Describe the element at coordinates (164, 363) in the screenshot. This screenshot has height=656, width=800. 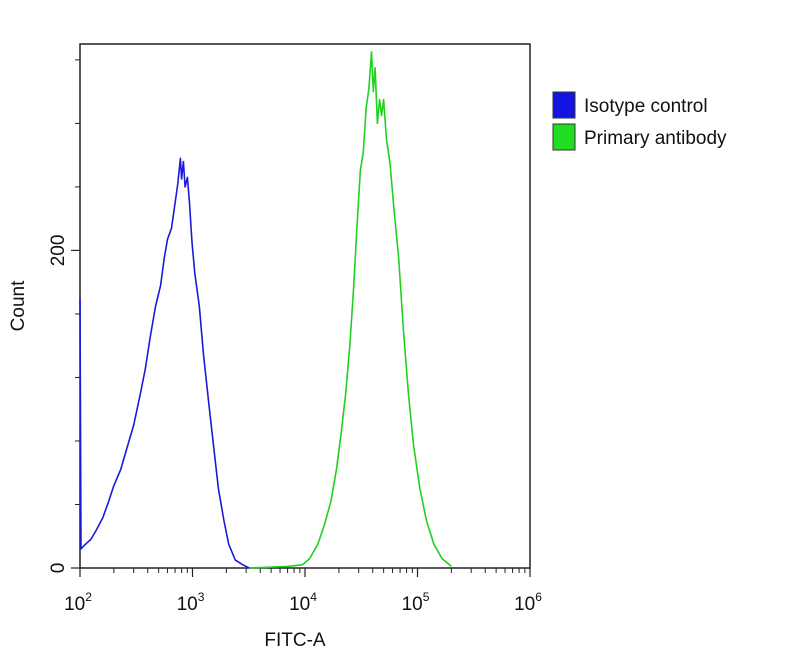
I see `series-line-isotype-control` at that location.